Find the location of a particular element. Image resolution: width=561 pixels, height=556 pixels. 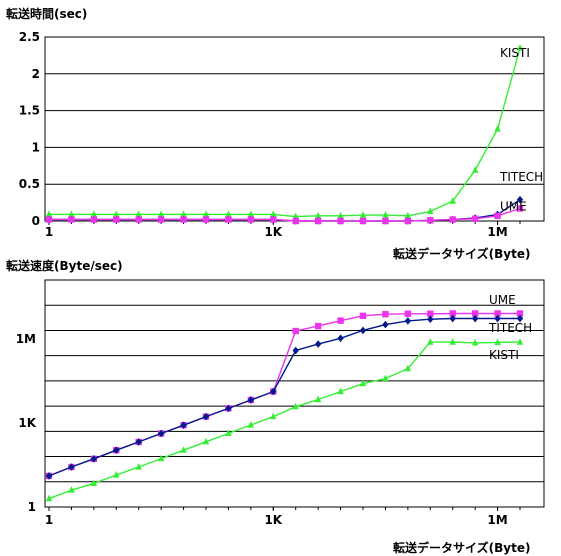

y-tick-label: 1M is located at coordinates (26, 339).